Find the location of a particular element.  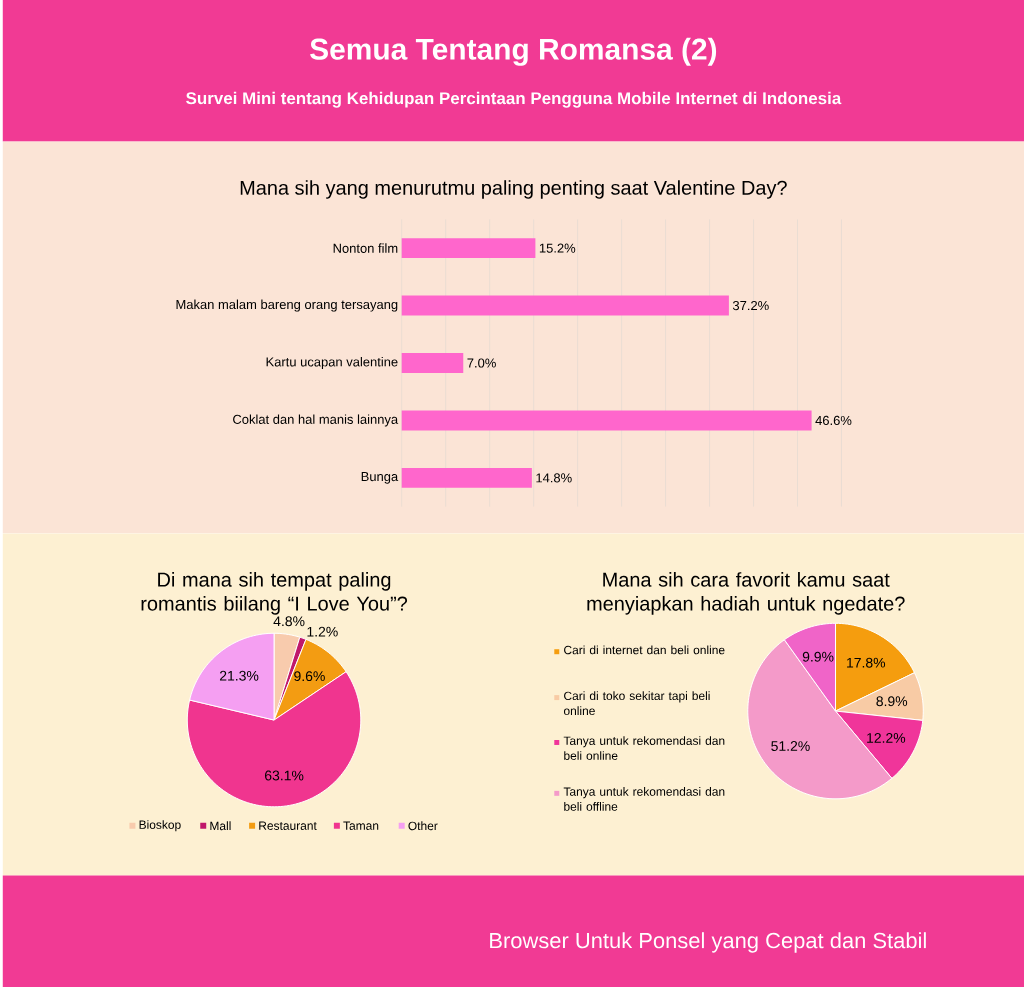

data-label: 21.3% is located at coordinates (239, 675).